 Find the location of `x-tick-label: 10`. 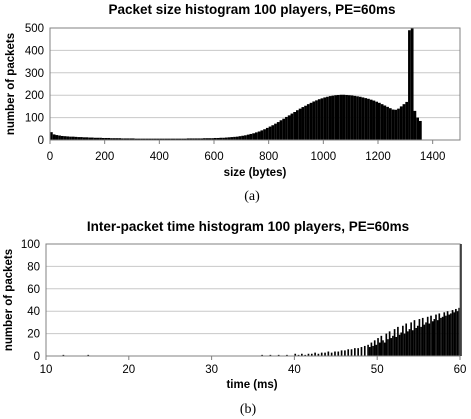

x-tick-label: 10 is located at coordinates (46, 370).